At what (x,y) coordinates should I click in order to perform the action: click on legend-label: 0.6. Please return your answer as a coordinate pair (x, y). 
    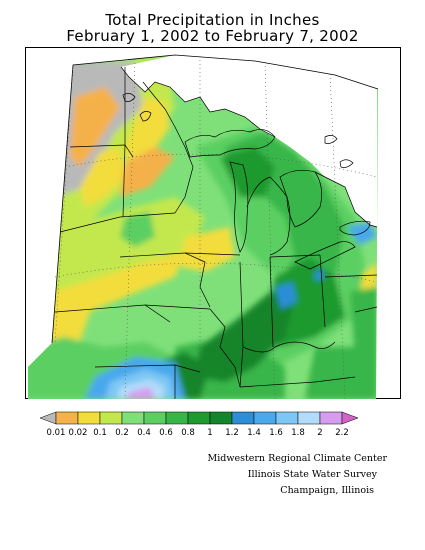
    Looking at the image, I should click on (166, 433).